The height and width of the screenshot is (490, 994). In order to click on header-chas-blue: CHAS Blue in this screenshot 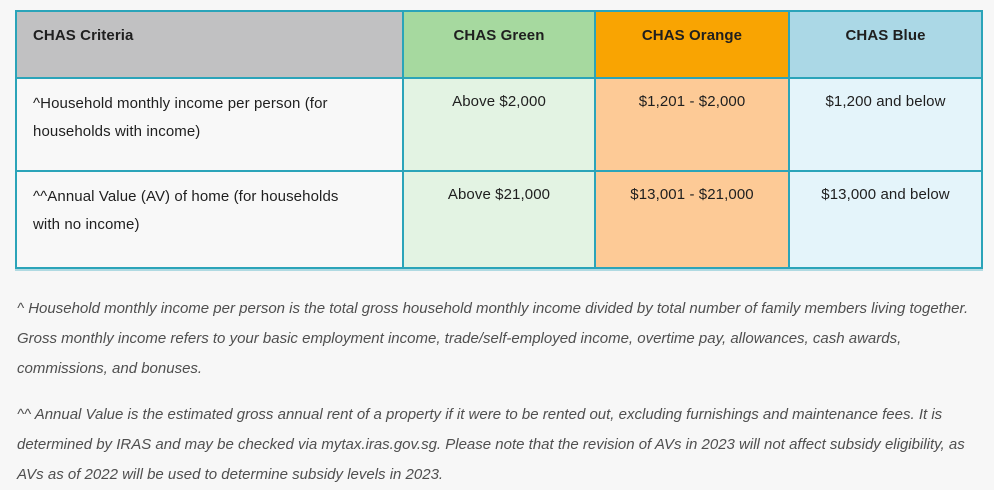, I will do `click(885, 44)`.